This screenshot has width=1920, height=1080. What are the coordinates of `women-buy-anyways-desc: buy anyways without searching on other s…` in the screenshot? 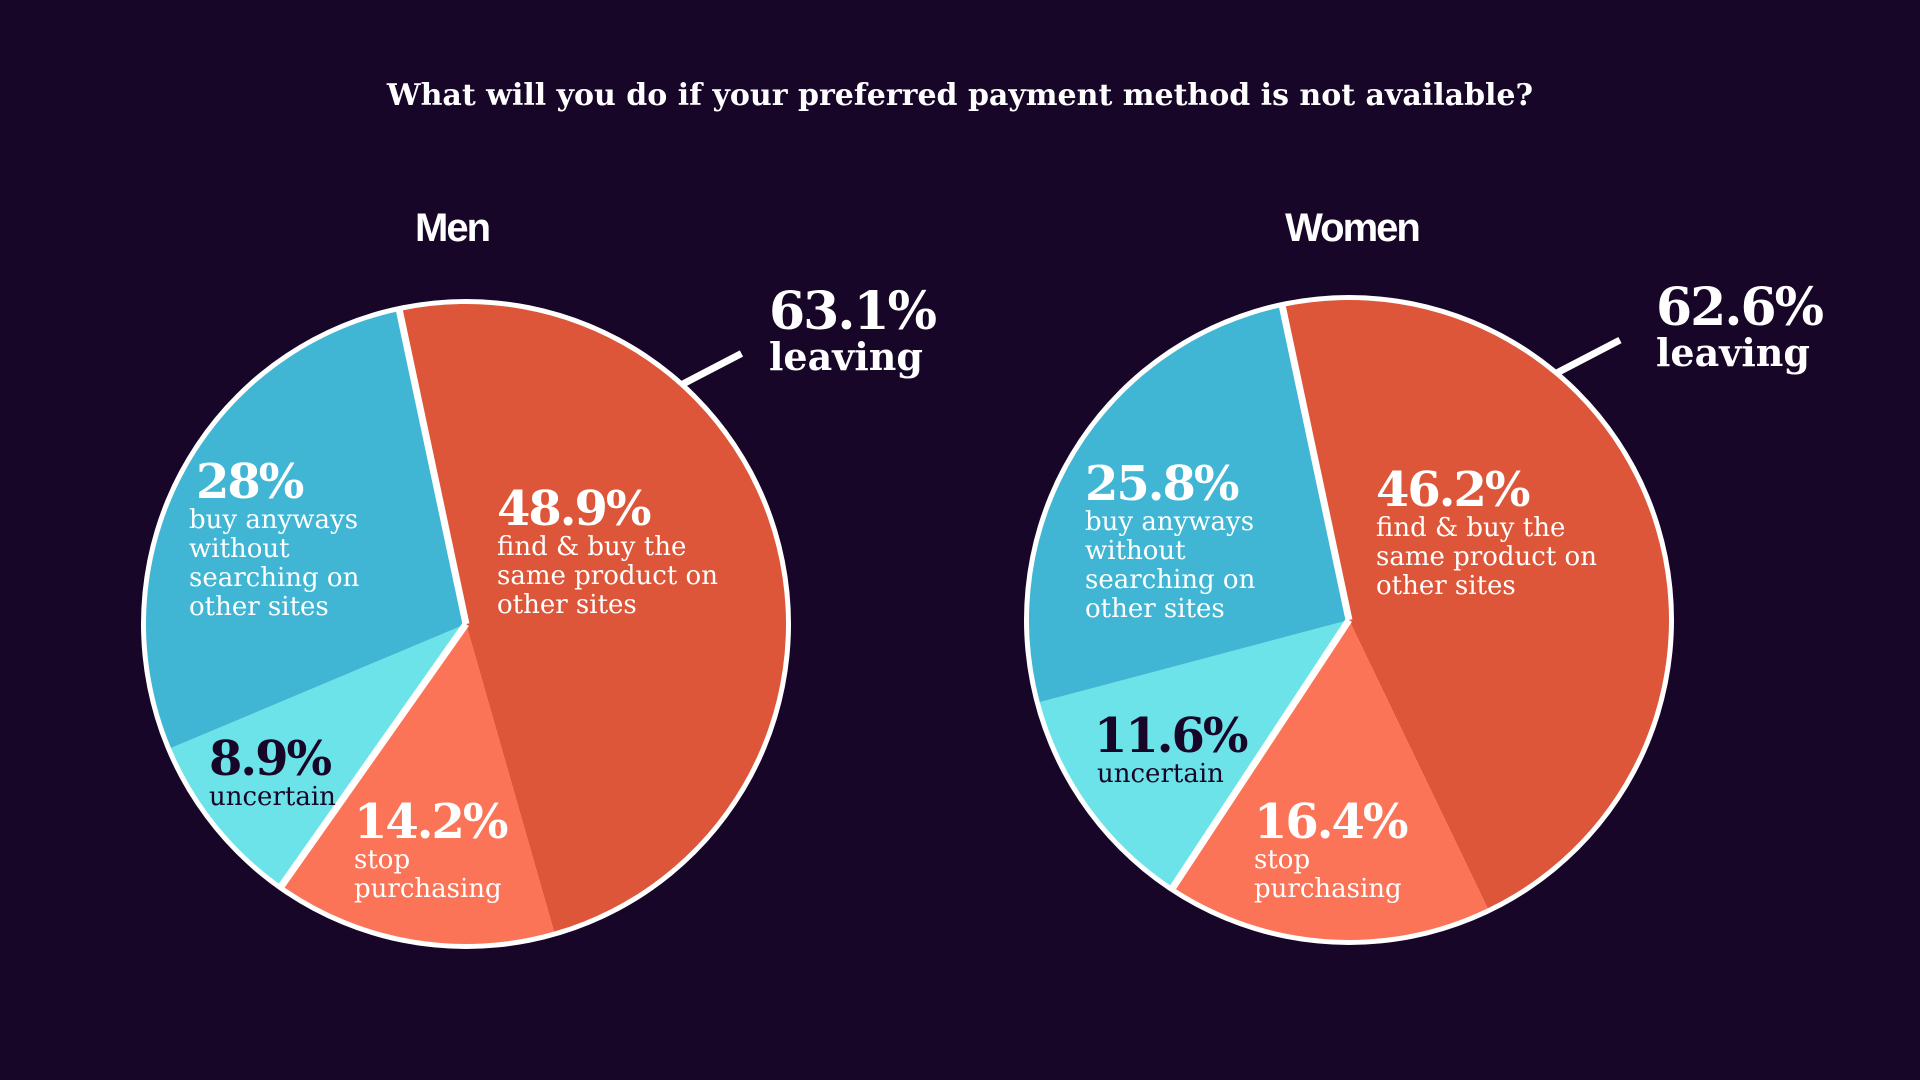 It's located at (1170, 565).